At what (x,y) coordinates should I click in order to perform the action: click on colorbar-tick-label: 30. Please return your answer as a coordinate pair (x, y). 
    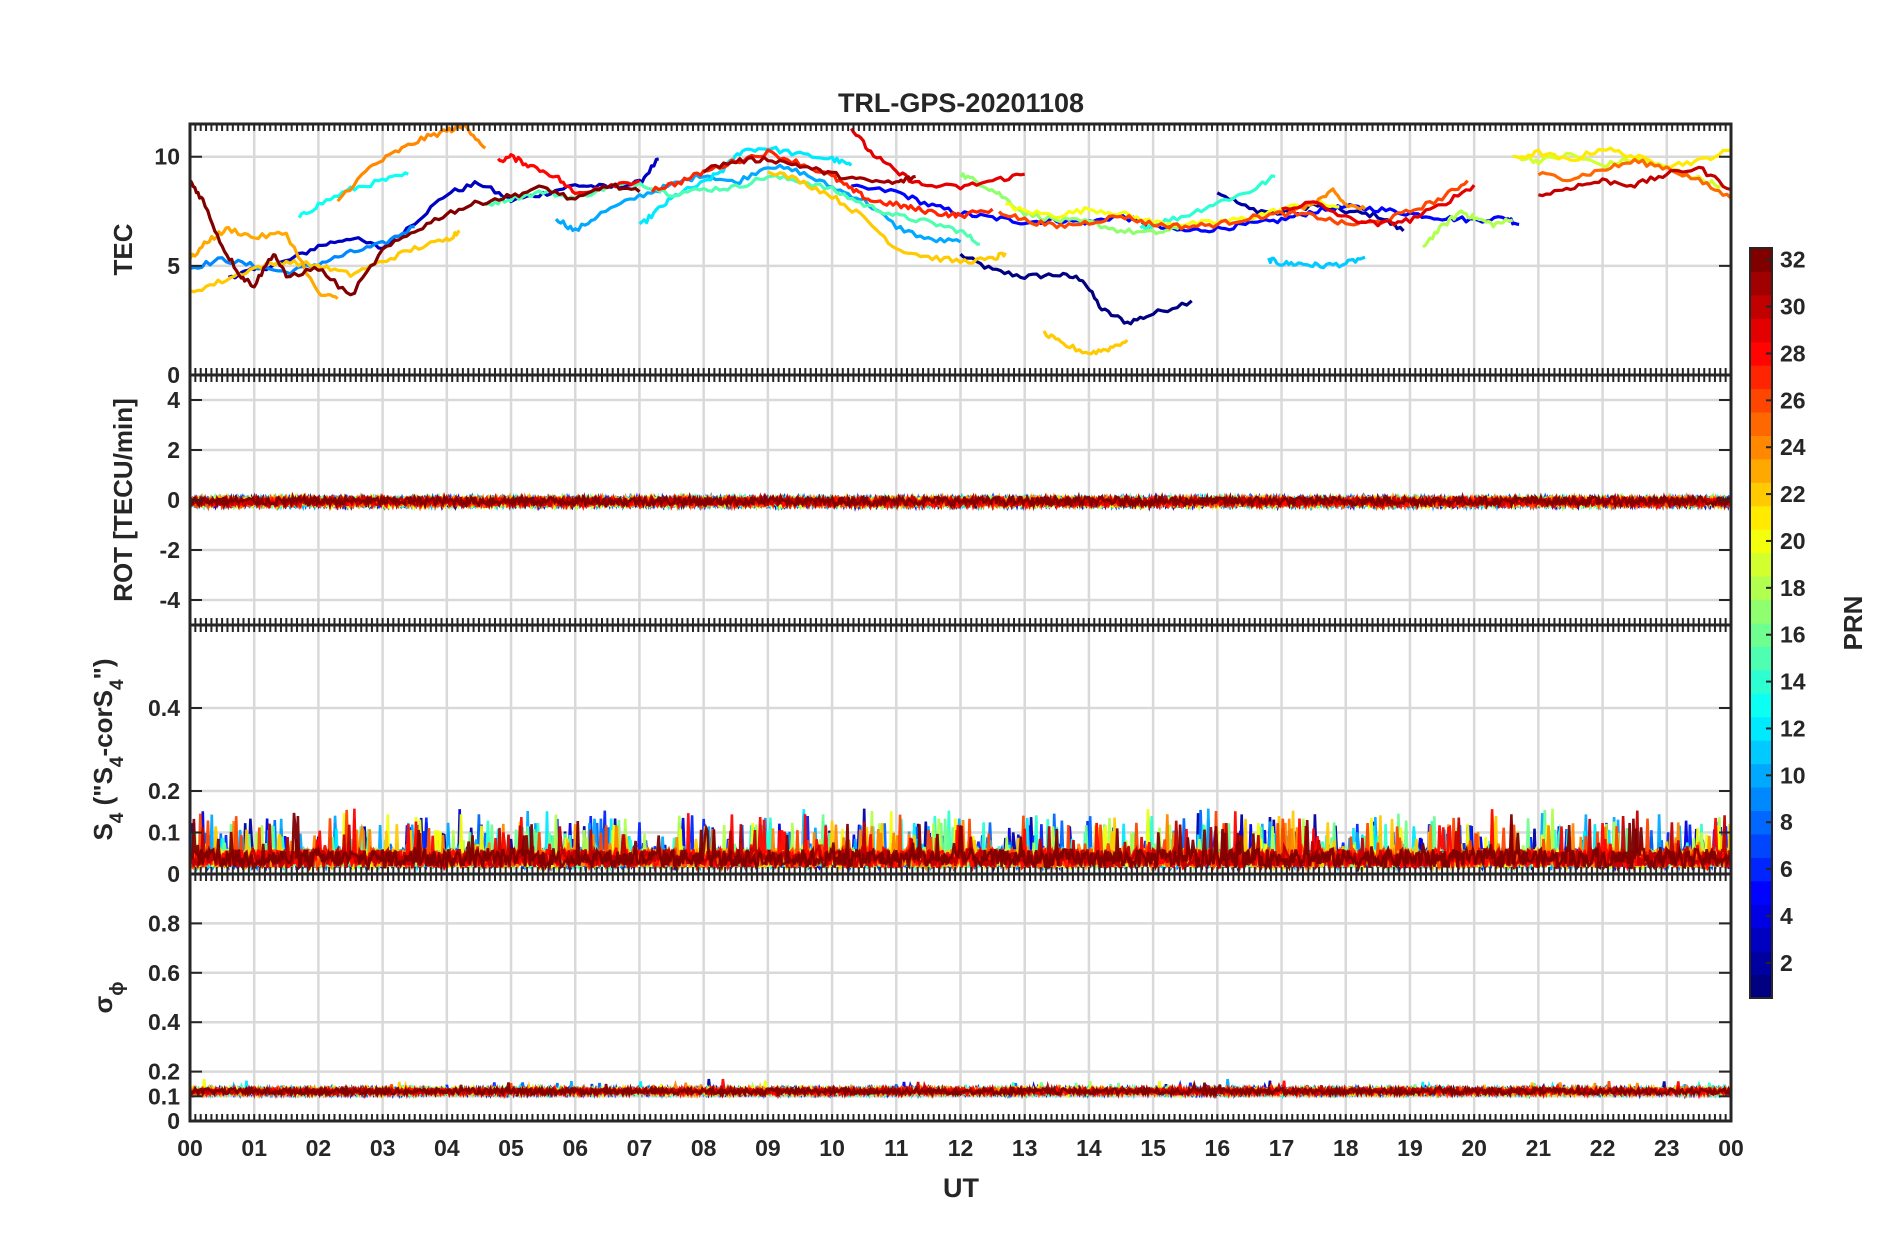
    Looking at the image, I should click on (1793, 307).